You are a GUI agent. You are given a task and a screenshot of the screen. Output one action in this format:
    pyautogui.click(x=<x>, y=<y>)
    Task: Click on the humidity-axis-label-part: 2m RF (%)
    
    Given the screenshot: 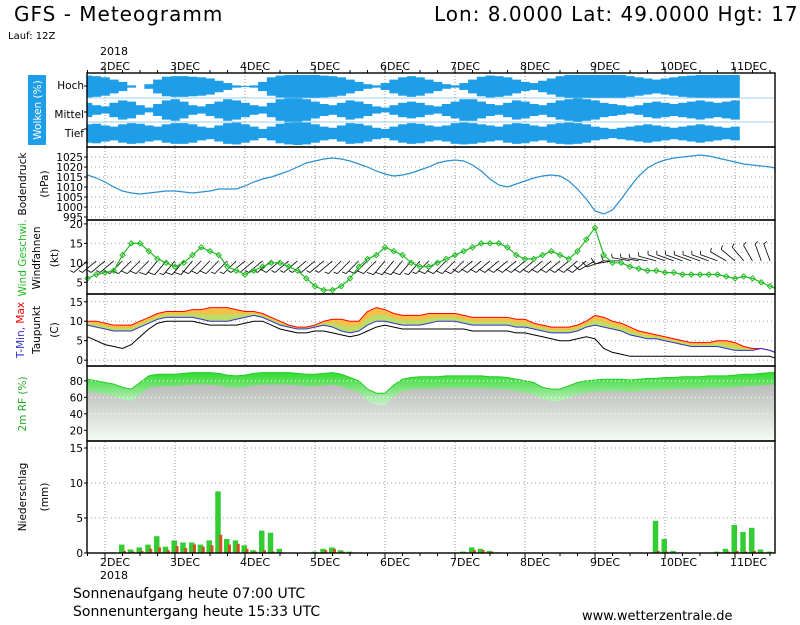 What is the action you would take?
    pyautogui.click(x=23, y=403)
    